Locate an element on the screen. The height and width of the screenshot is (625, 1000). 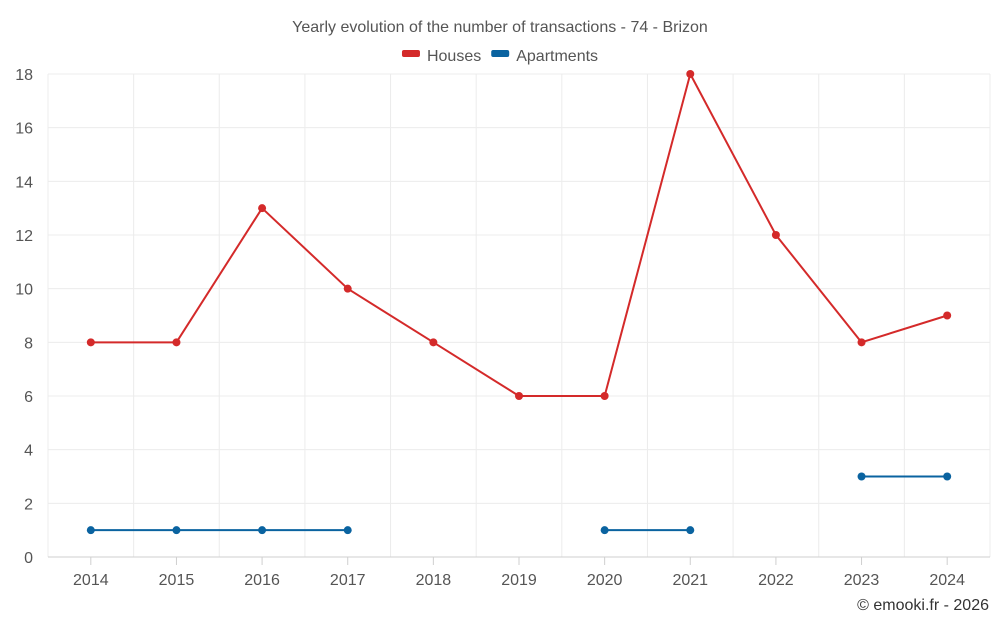
legend-item-houses: Houses is located at coordinates (441, 56).